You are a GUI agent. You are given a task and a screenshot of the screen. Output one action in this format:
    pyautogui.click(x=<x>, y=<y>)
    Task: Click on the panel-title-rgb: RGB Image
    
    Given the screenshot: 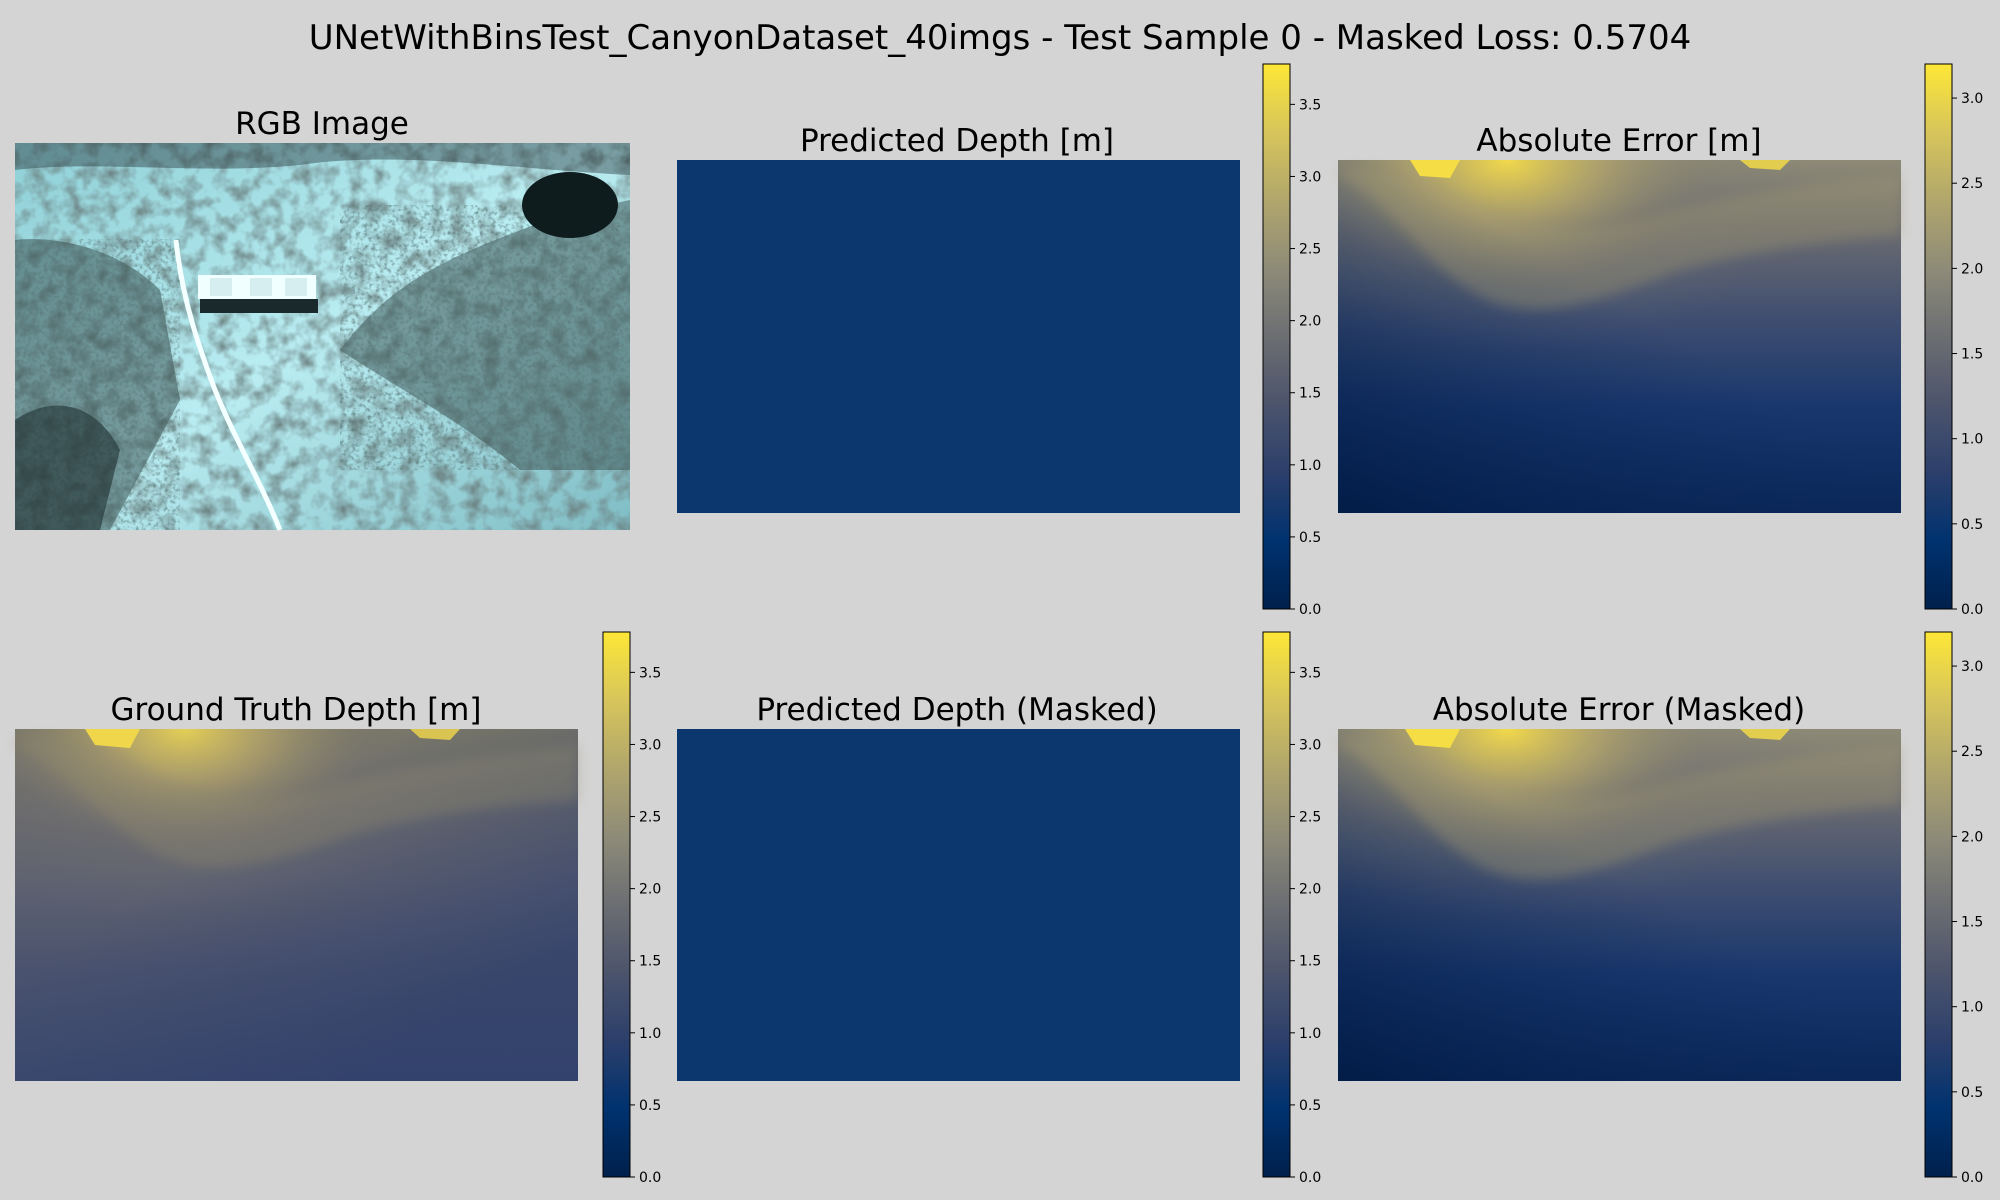 What is the action you would take?
    pyautogui.click(x=322, y=124)
    